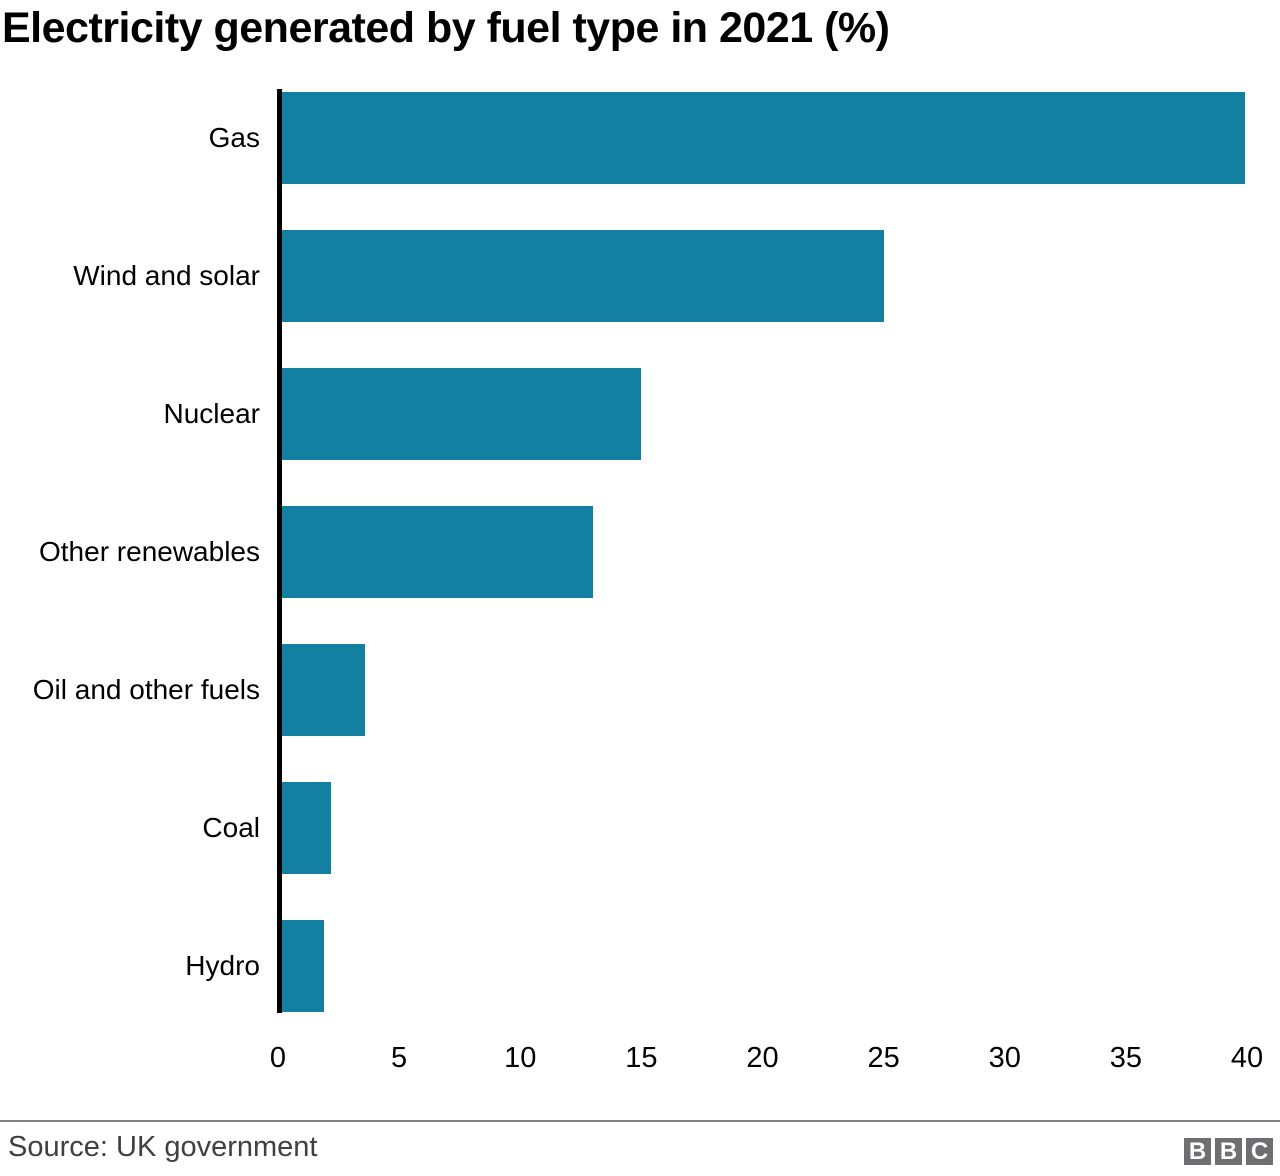  Describe the element at coordinates (163, 1147) in the screenshot. I see `source-text: Source: UK government` at that location.